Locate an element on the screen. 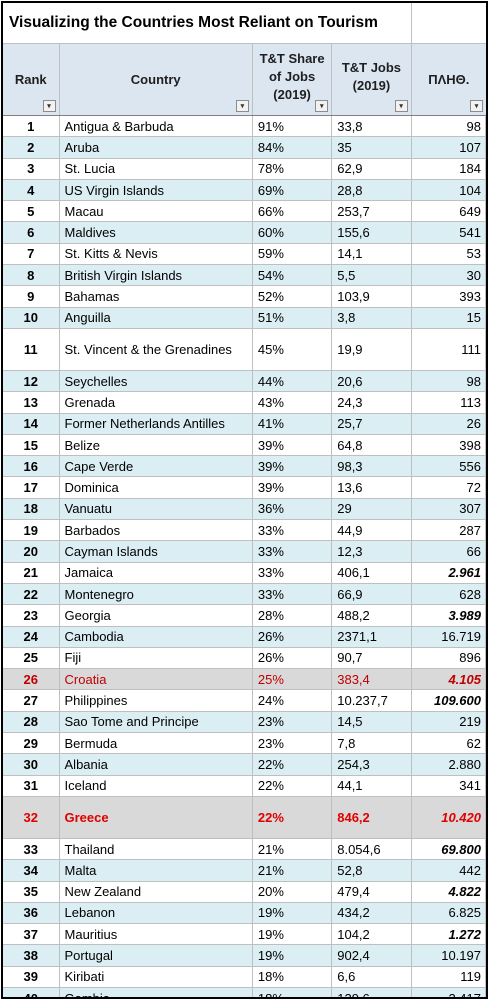 Image resolution: width=491 pixels, height=1002 pixels. pop-cell: 6.825 is located at coordinates (449, 913).